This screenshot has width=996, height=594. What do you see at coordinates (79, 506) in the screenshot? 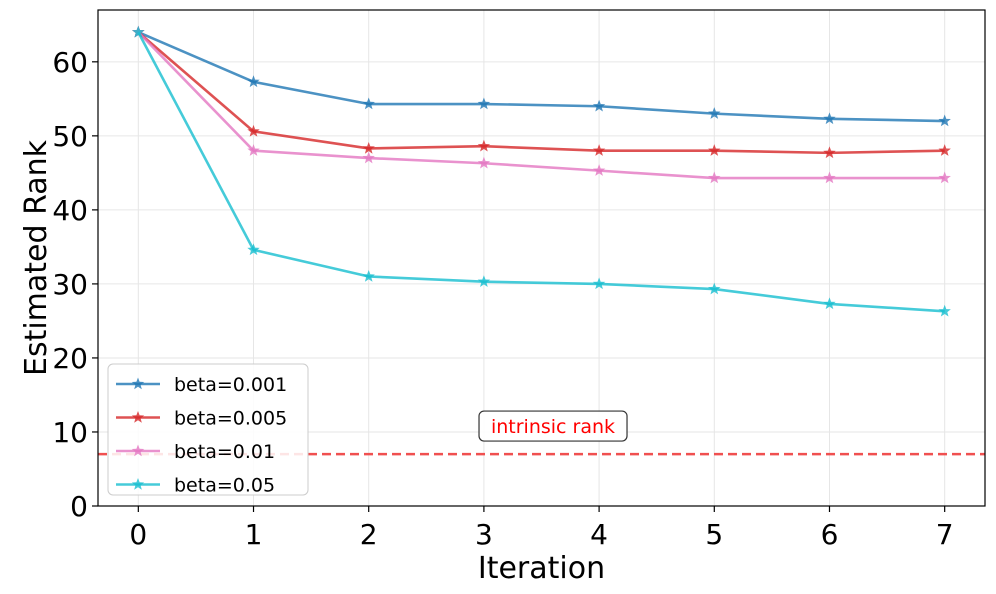
I see `y-tick-label: 0` at bounding box center [79, 506].